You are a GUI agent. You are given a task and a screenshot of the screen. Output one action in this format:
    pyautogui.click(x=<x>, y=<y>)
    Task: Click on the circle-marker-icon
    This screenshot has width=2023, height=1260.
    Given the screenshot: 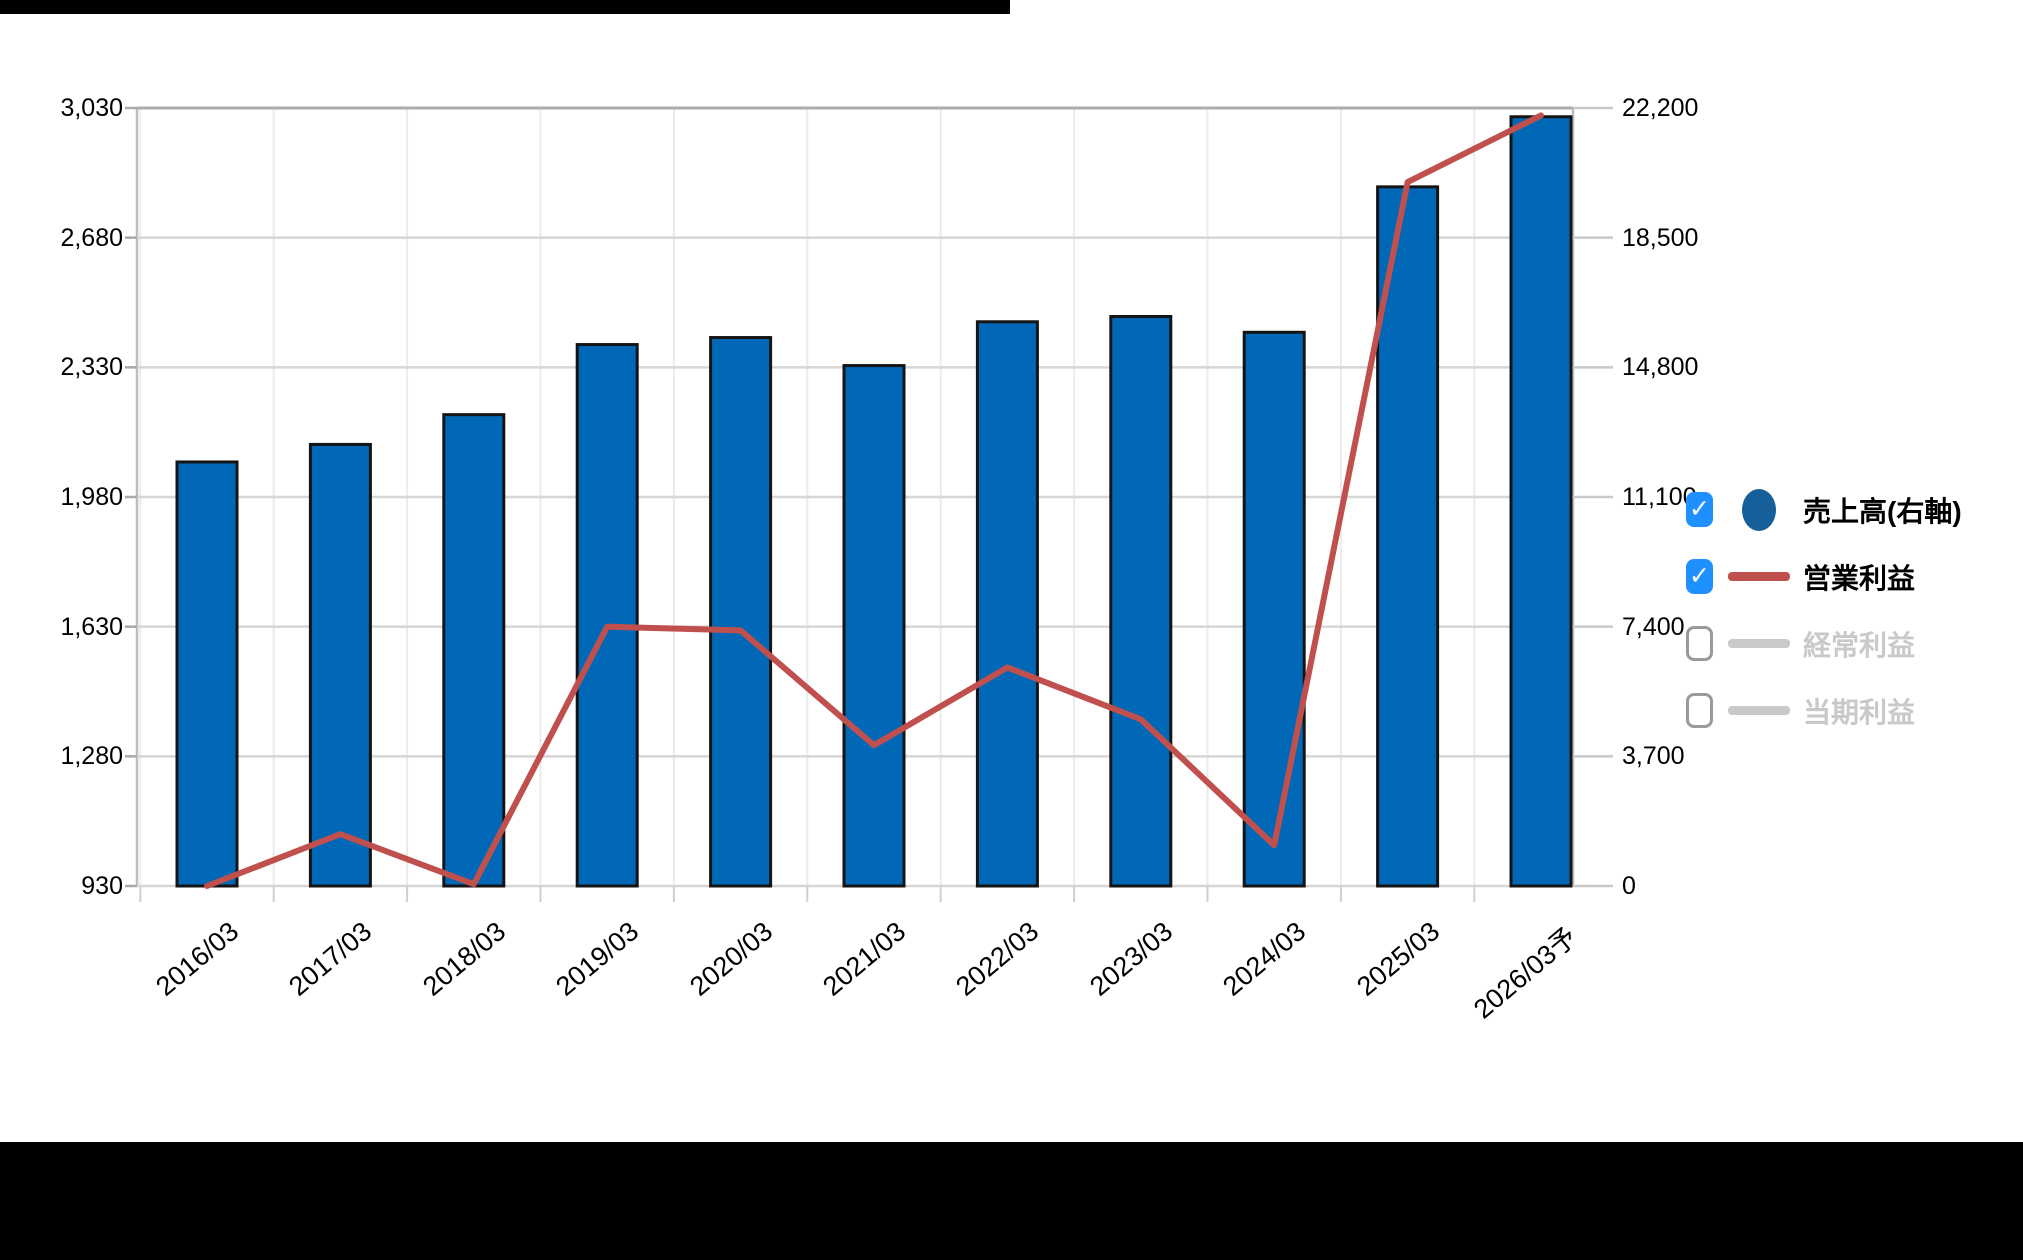 What is the action you would take?
    pyautogui.click(x=1759, y=509)
    